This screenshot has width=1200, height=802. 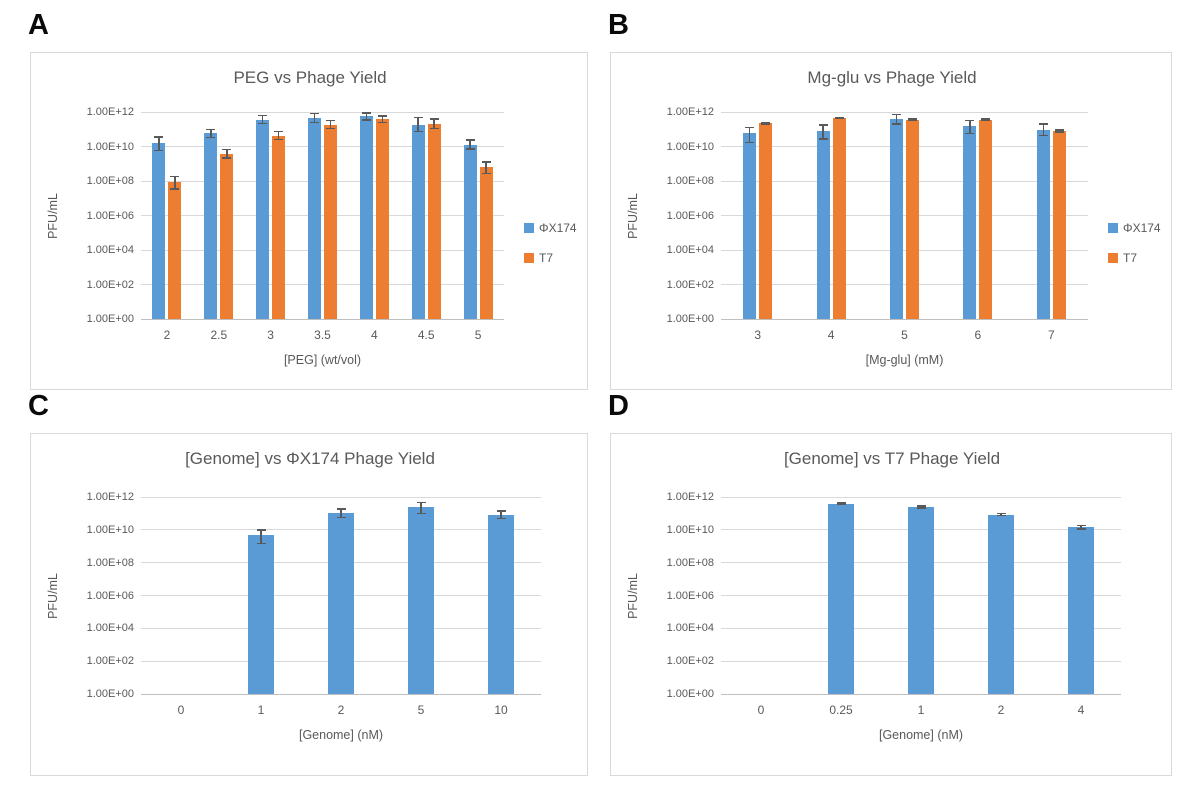 I want to click on bar-ΦX174-4, so click(x=366, y=217).